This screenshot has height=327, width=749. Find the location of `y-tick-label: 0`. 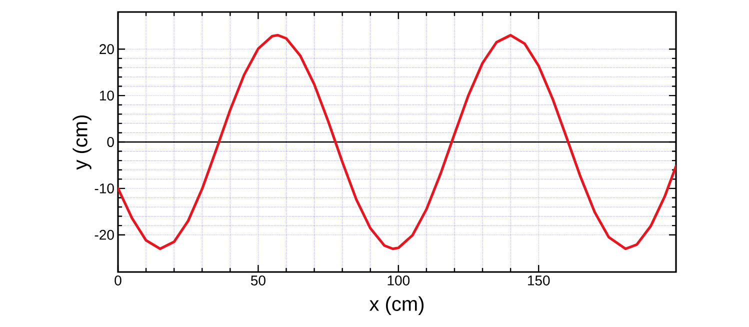

y-tick-label: 0 is located at coordinates (110, 142).